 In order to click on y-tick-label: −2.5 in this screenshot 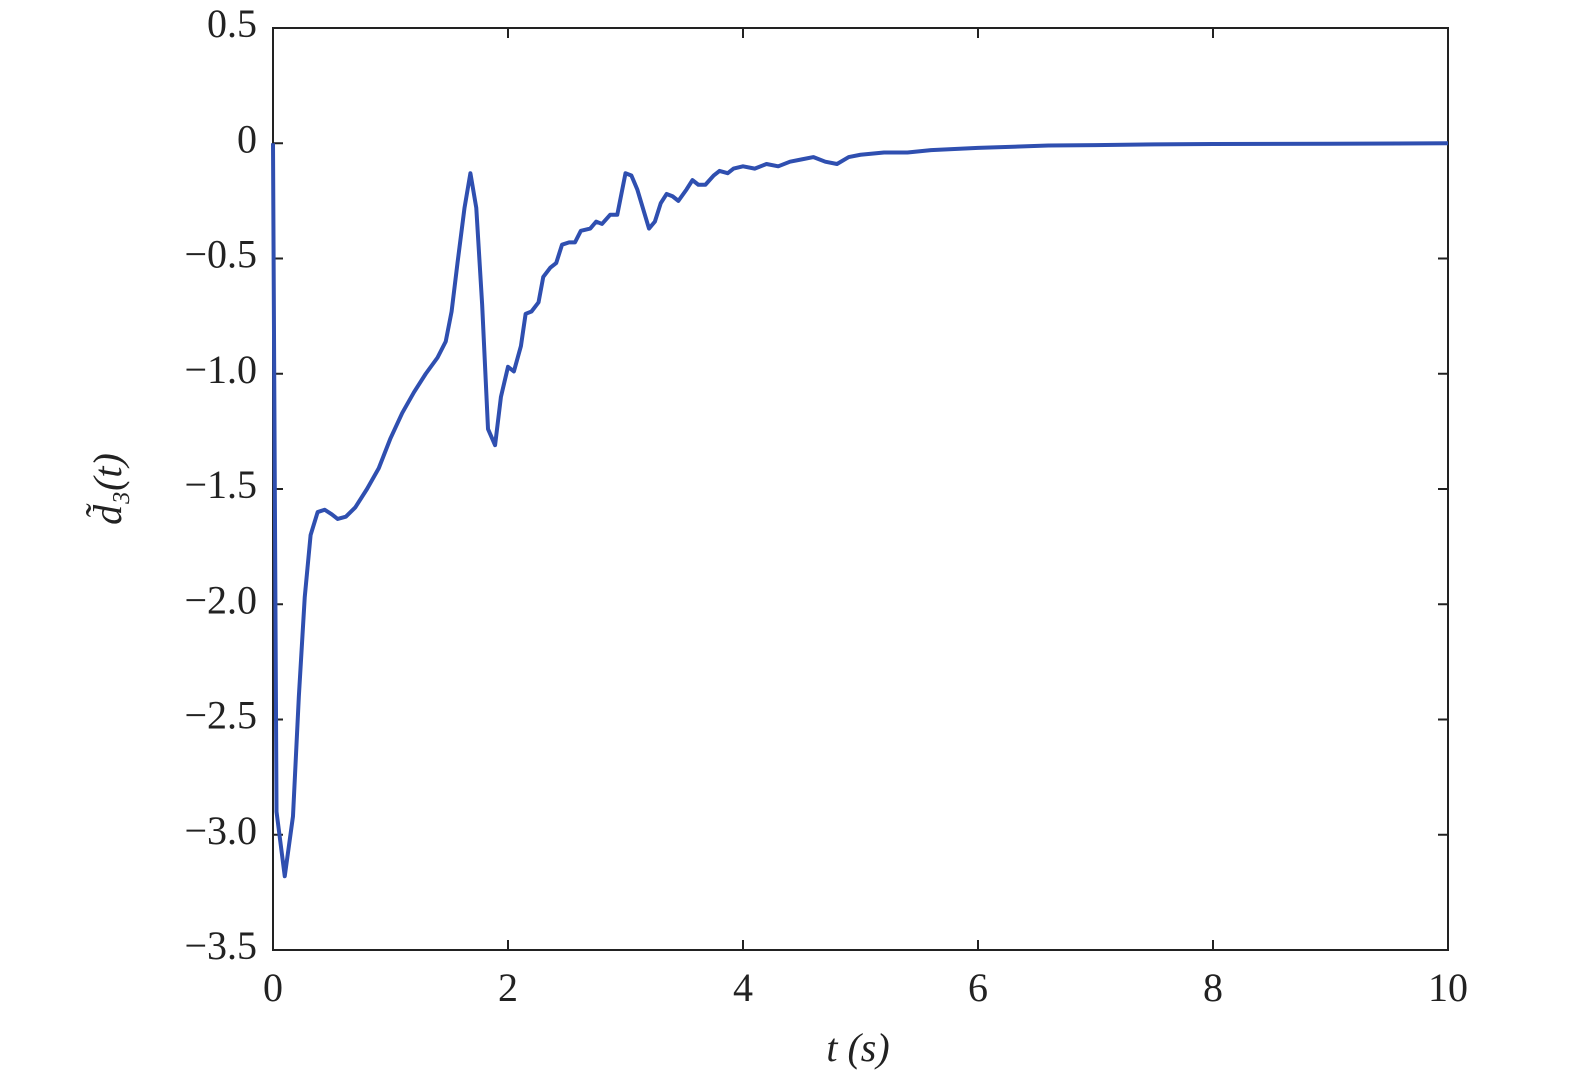, I will do `click(220, 715)`.